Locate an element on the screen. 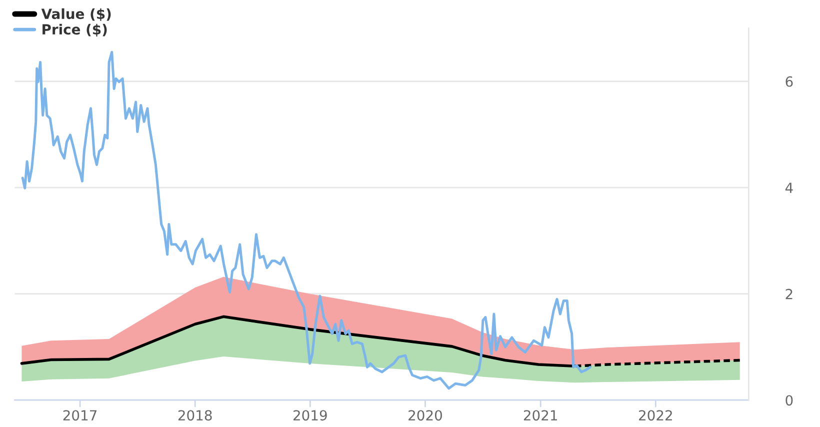  legend-label: Value ($) is located at coordinates (76, 14).